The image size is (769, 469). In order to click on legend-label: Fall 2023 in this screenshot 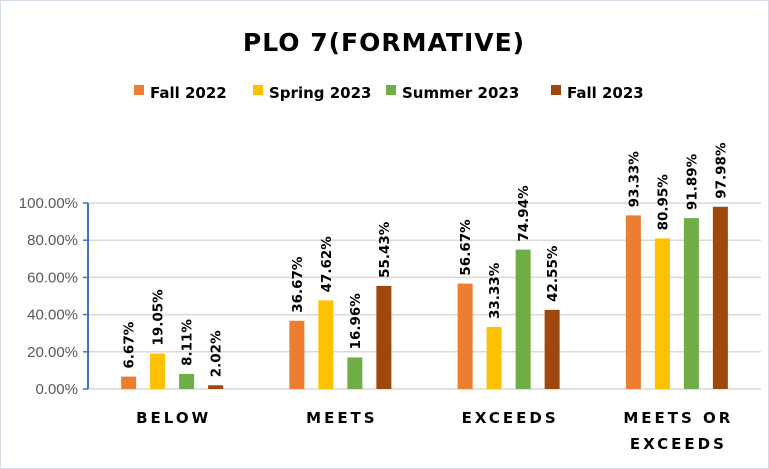, I will do `click(605, 93)`.